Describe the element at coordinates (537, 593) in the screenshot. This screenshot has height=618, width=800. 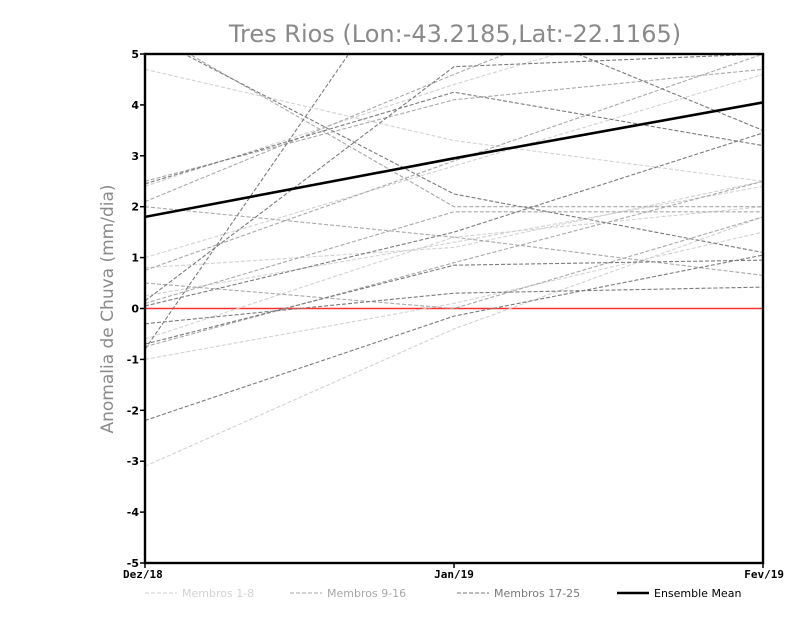
I see `legend-label: Membros 17-25` at that location.